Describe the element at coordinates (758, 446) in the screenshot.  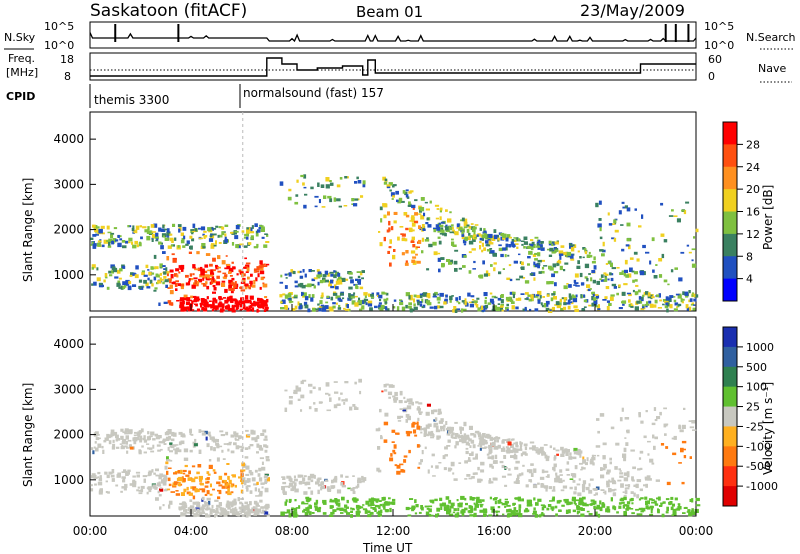
I see `colorbar-tick-label: -100` at that location.